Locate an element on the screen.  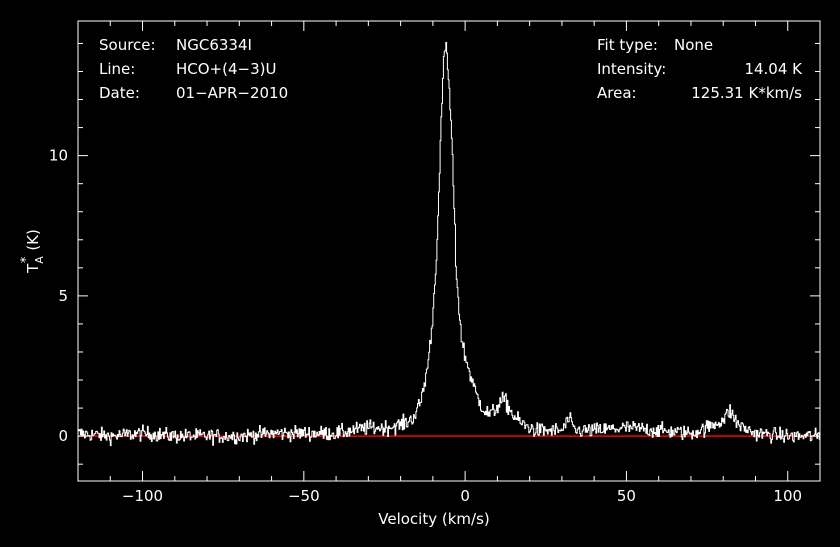
info-right-key: Area: is located at coordinates (617, 93).